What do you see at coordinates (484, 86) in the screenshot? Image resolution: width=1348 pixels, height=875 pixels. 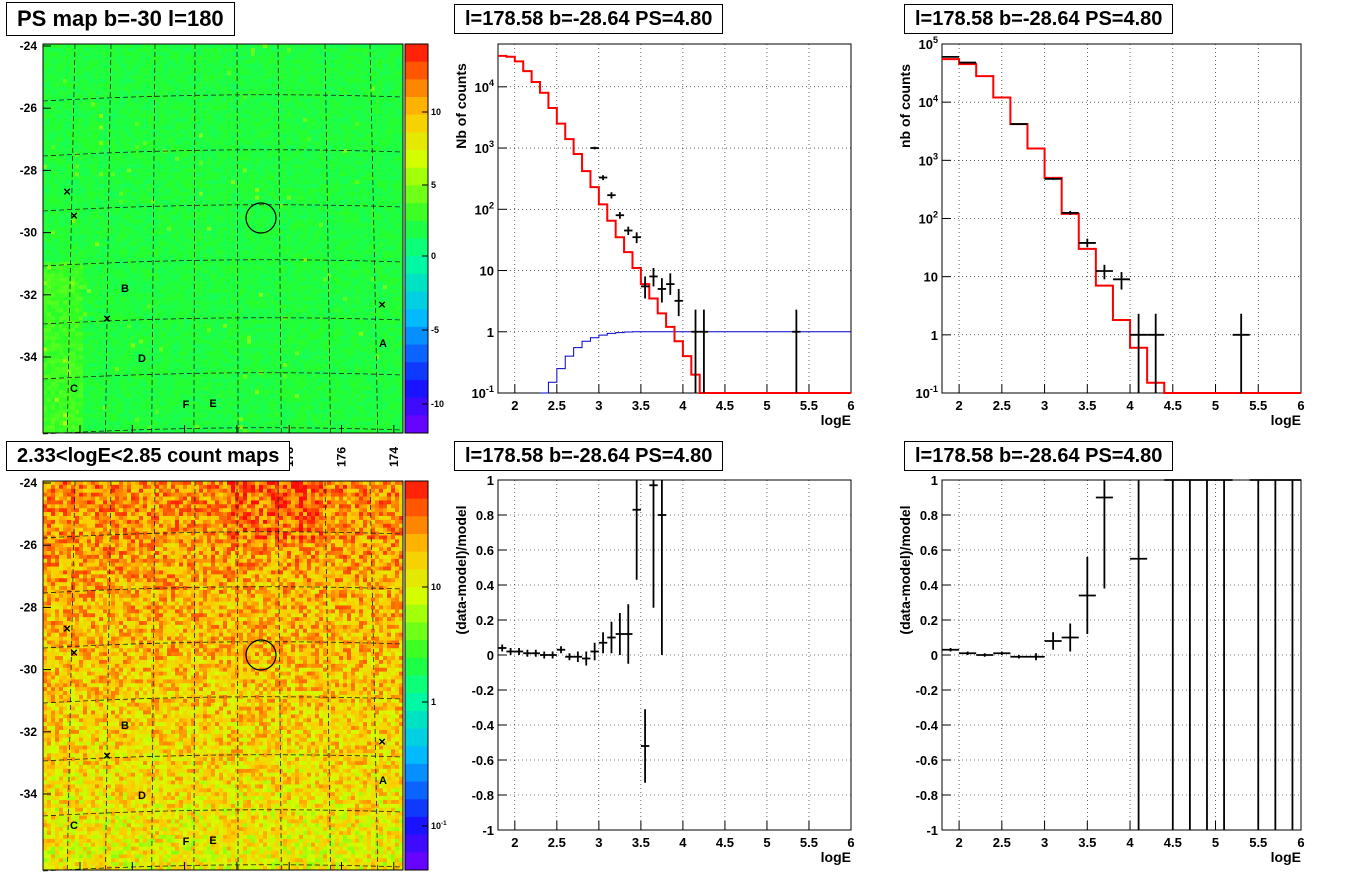 I see `y-tick-label: 10⁴` at bounding box center [484, 86].